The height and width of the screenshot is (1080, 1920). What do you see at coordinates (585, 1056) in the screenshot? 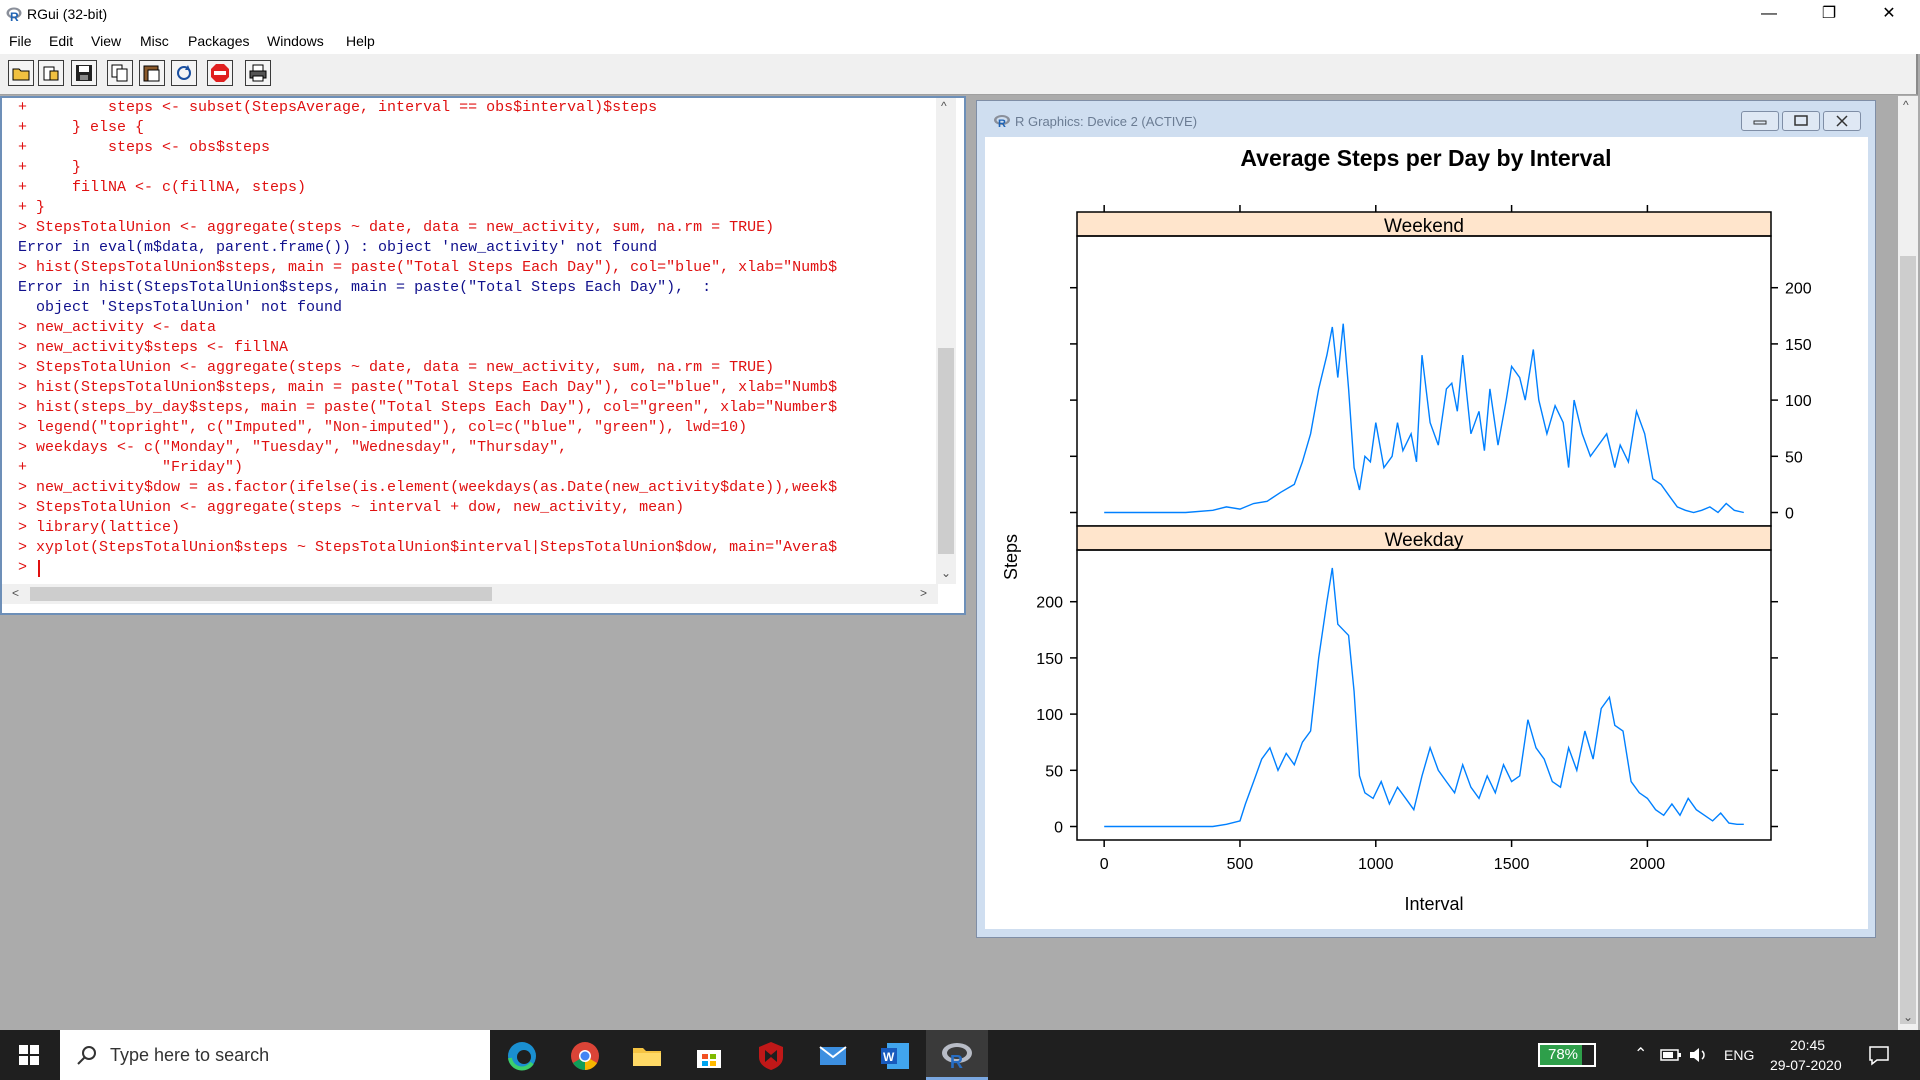
I see `chrome-icon` at bounding box center [585, 1056].